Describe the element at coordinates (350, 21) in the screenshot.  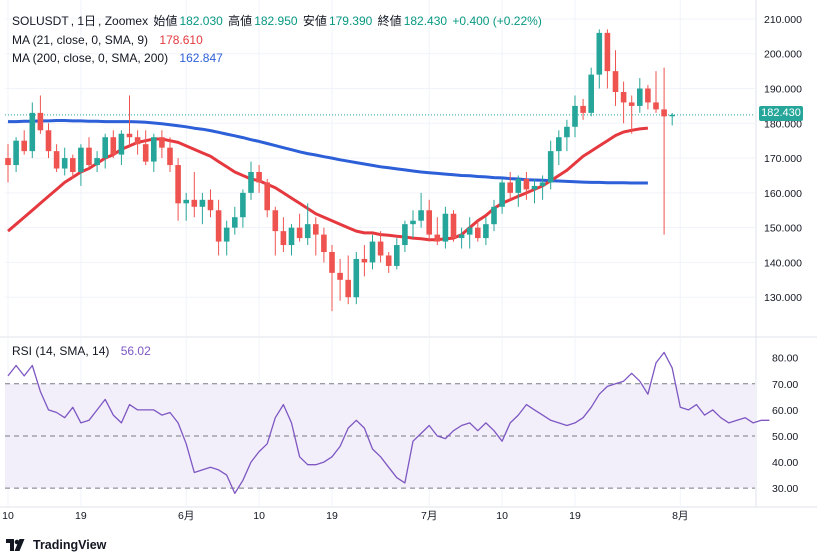
I see `low-value: 179.390` at that location.